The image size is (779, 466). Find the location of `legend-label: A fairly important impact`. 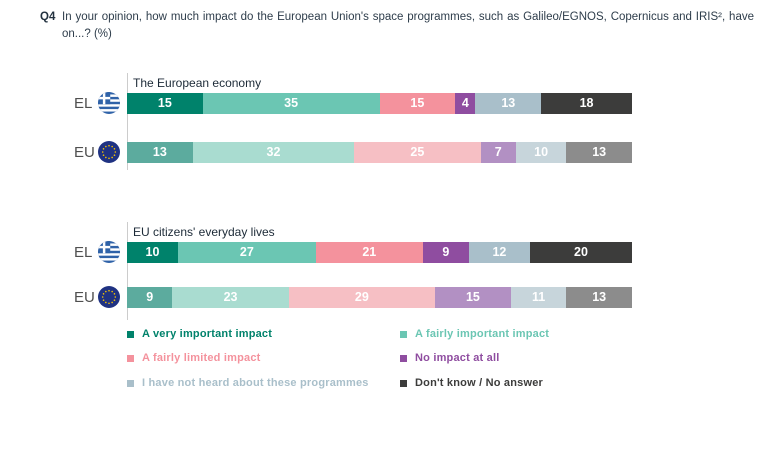

legend-label: A fairly important impact is located at coordinates (482, 334).